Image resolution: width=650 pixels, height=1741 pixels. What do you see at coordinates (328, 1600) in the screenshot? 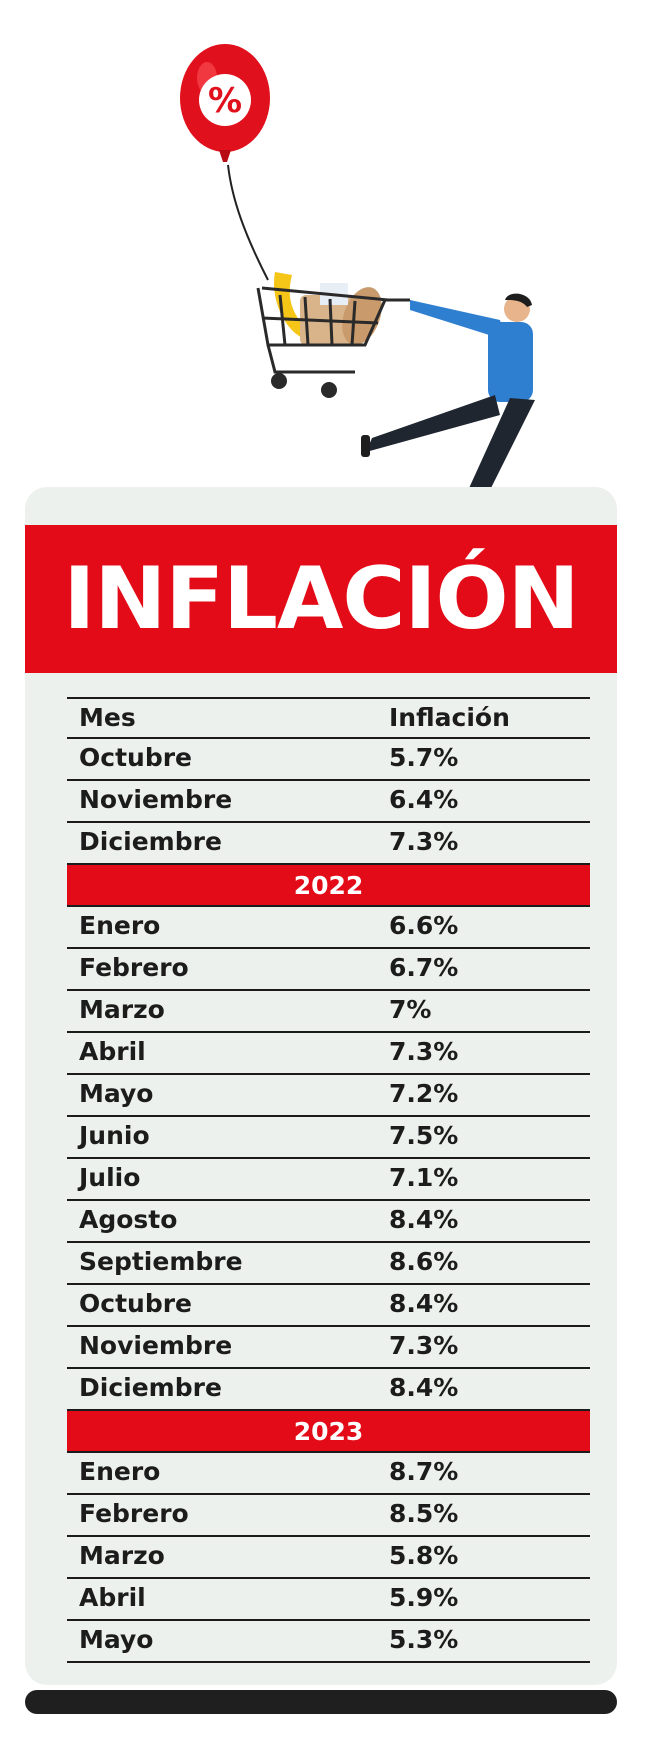
I see `table-row: Abril 5.9%` at bounding box center [328, 1600].